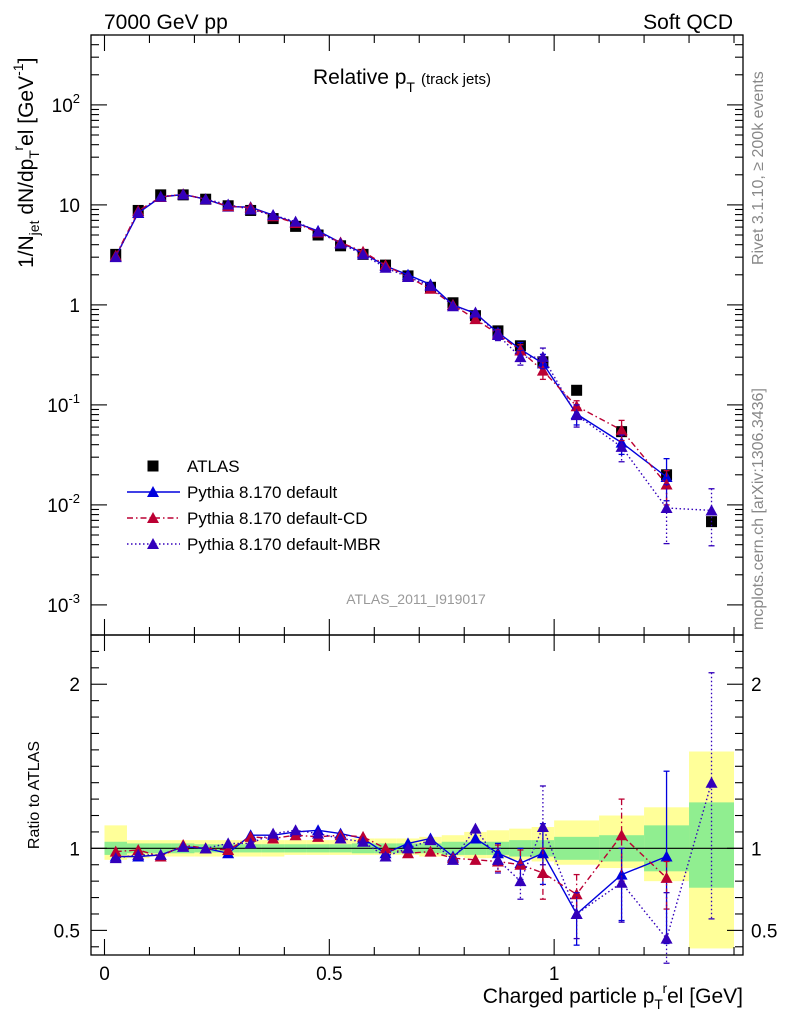  I want to click on ratio-y-tick-label: 2, so click(74, 685).